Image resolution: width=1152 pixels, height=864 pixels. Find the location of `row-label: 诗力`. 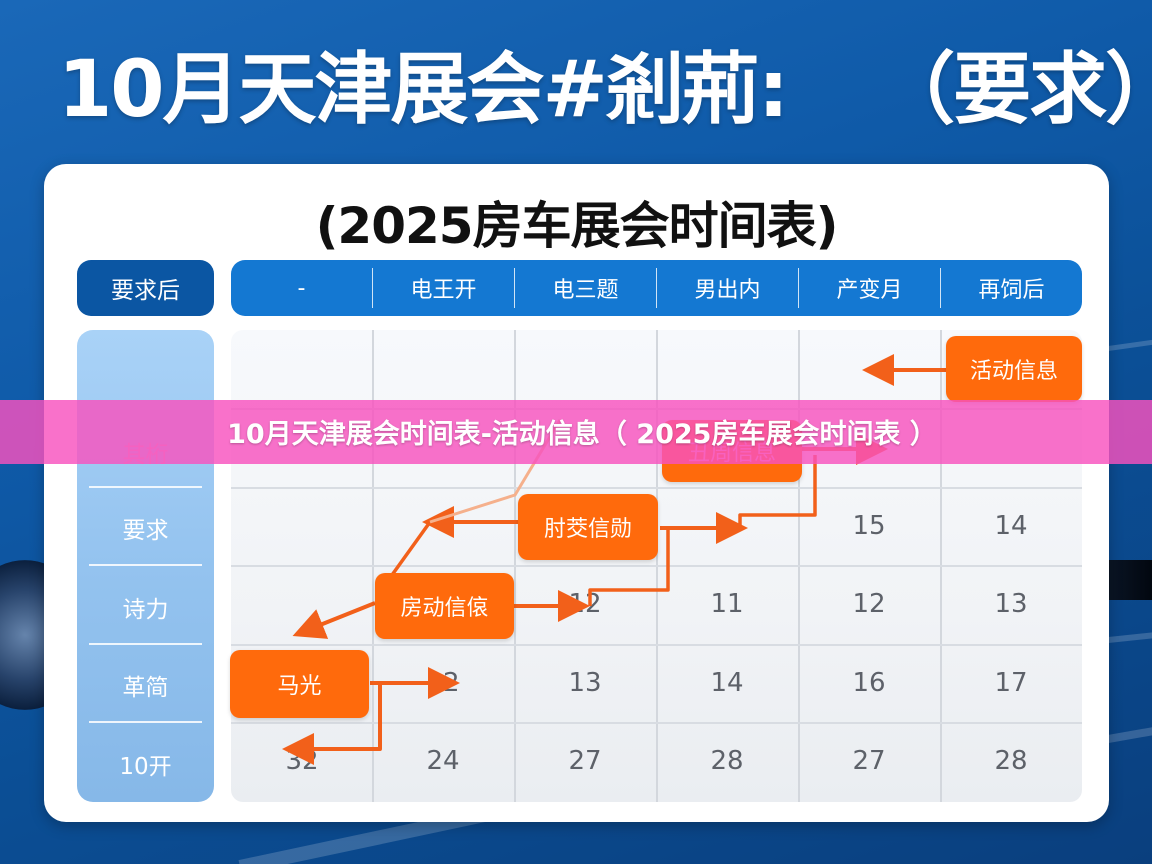

row-label: 诗力 is located at coordinates (145, 610).